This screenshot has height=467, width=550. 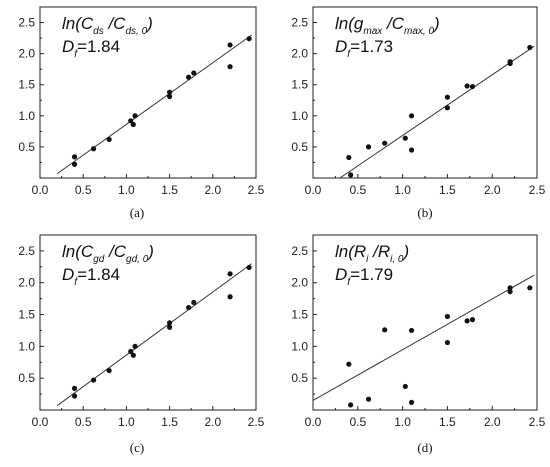 What do you see at coordinates (371, 274) in the screenshot?
I see `df-value: =1.79` at bounding box center [371, 274].